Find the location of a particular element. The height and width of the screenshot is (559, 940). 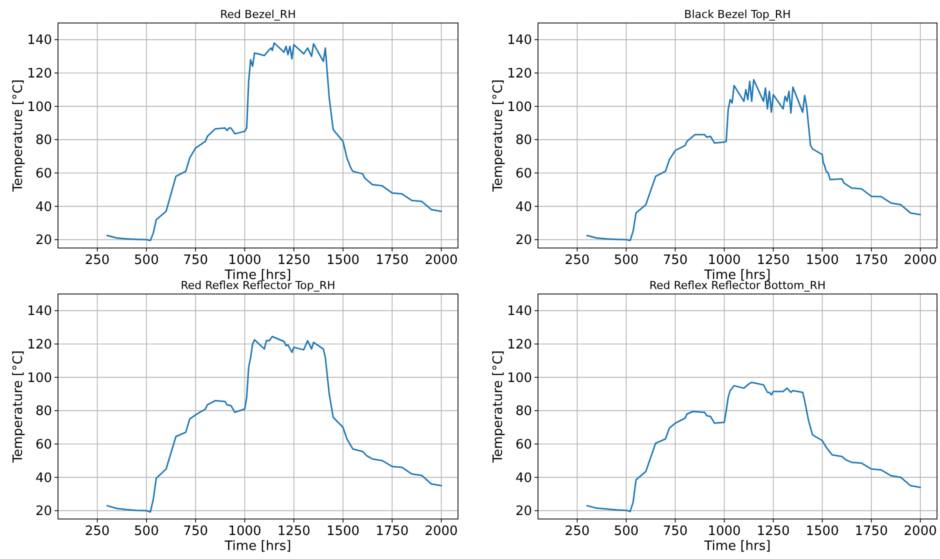

chart-title: Black Bezel Top_RH is located at coordinates (737, 14).